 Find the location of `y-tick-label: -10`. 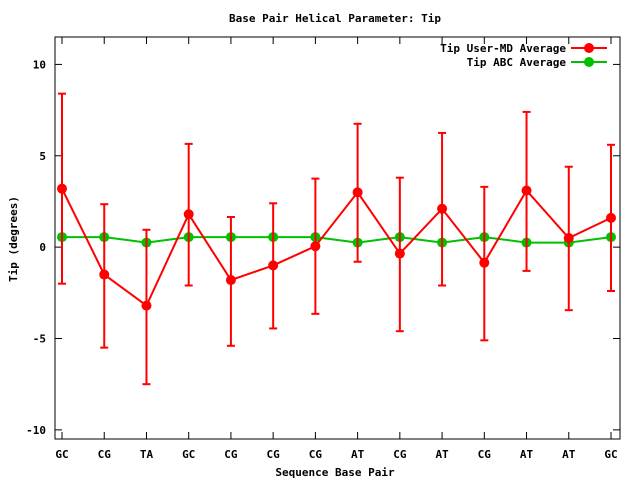

y-tick-label: -10 is located at coordinates (36, 430).